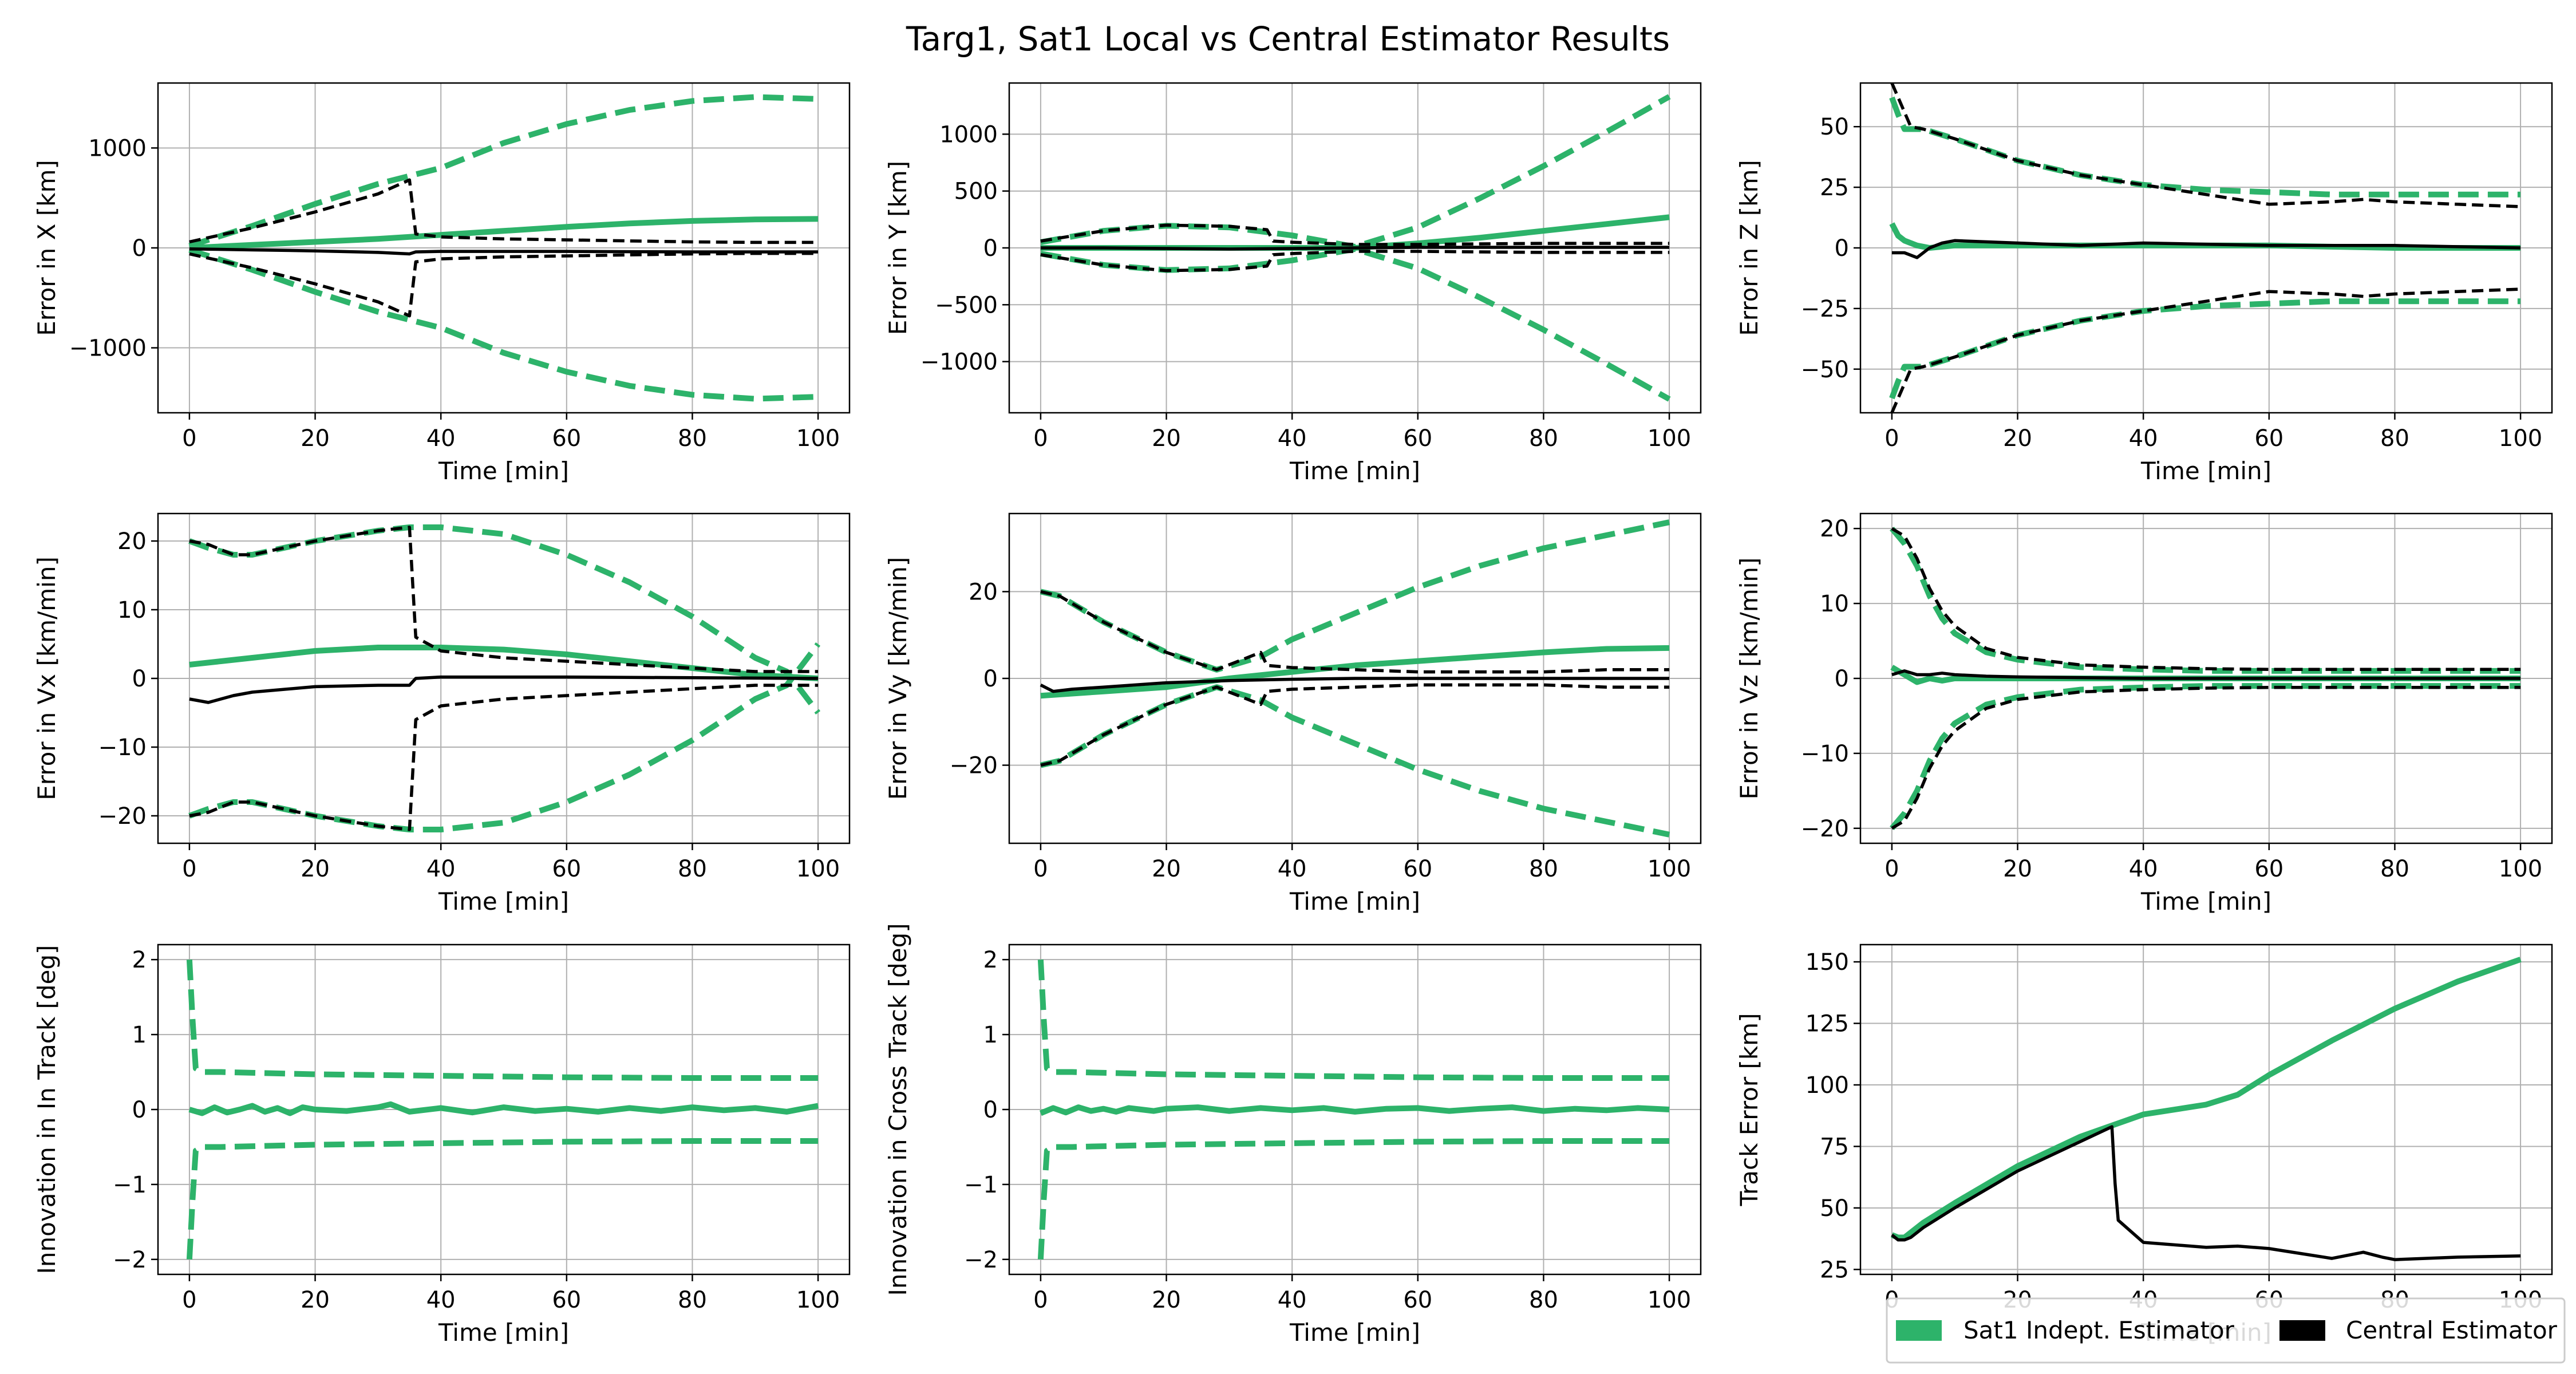  I want to click on y-tick-label: −20, so click(974, 766).